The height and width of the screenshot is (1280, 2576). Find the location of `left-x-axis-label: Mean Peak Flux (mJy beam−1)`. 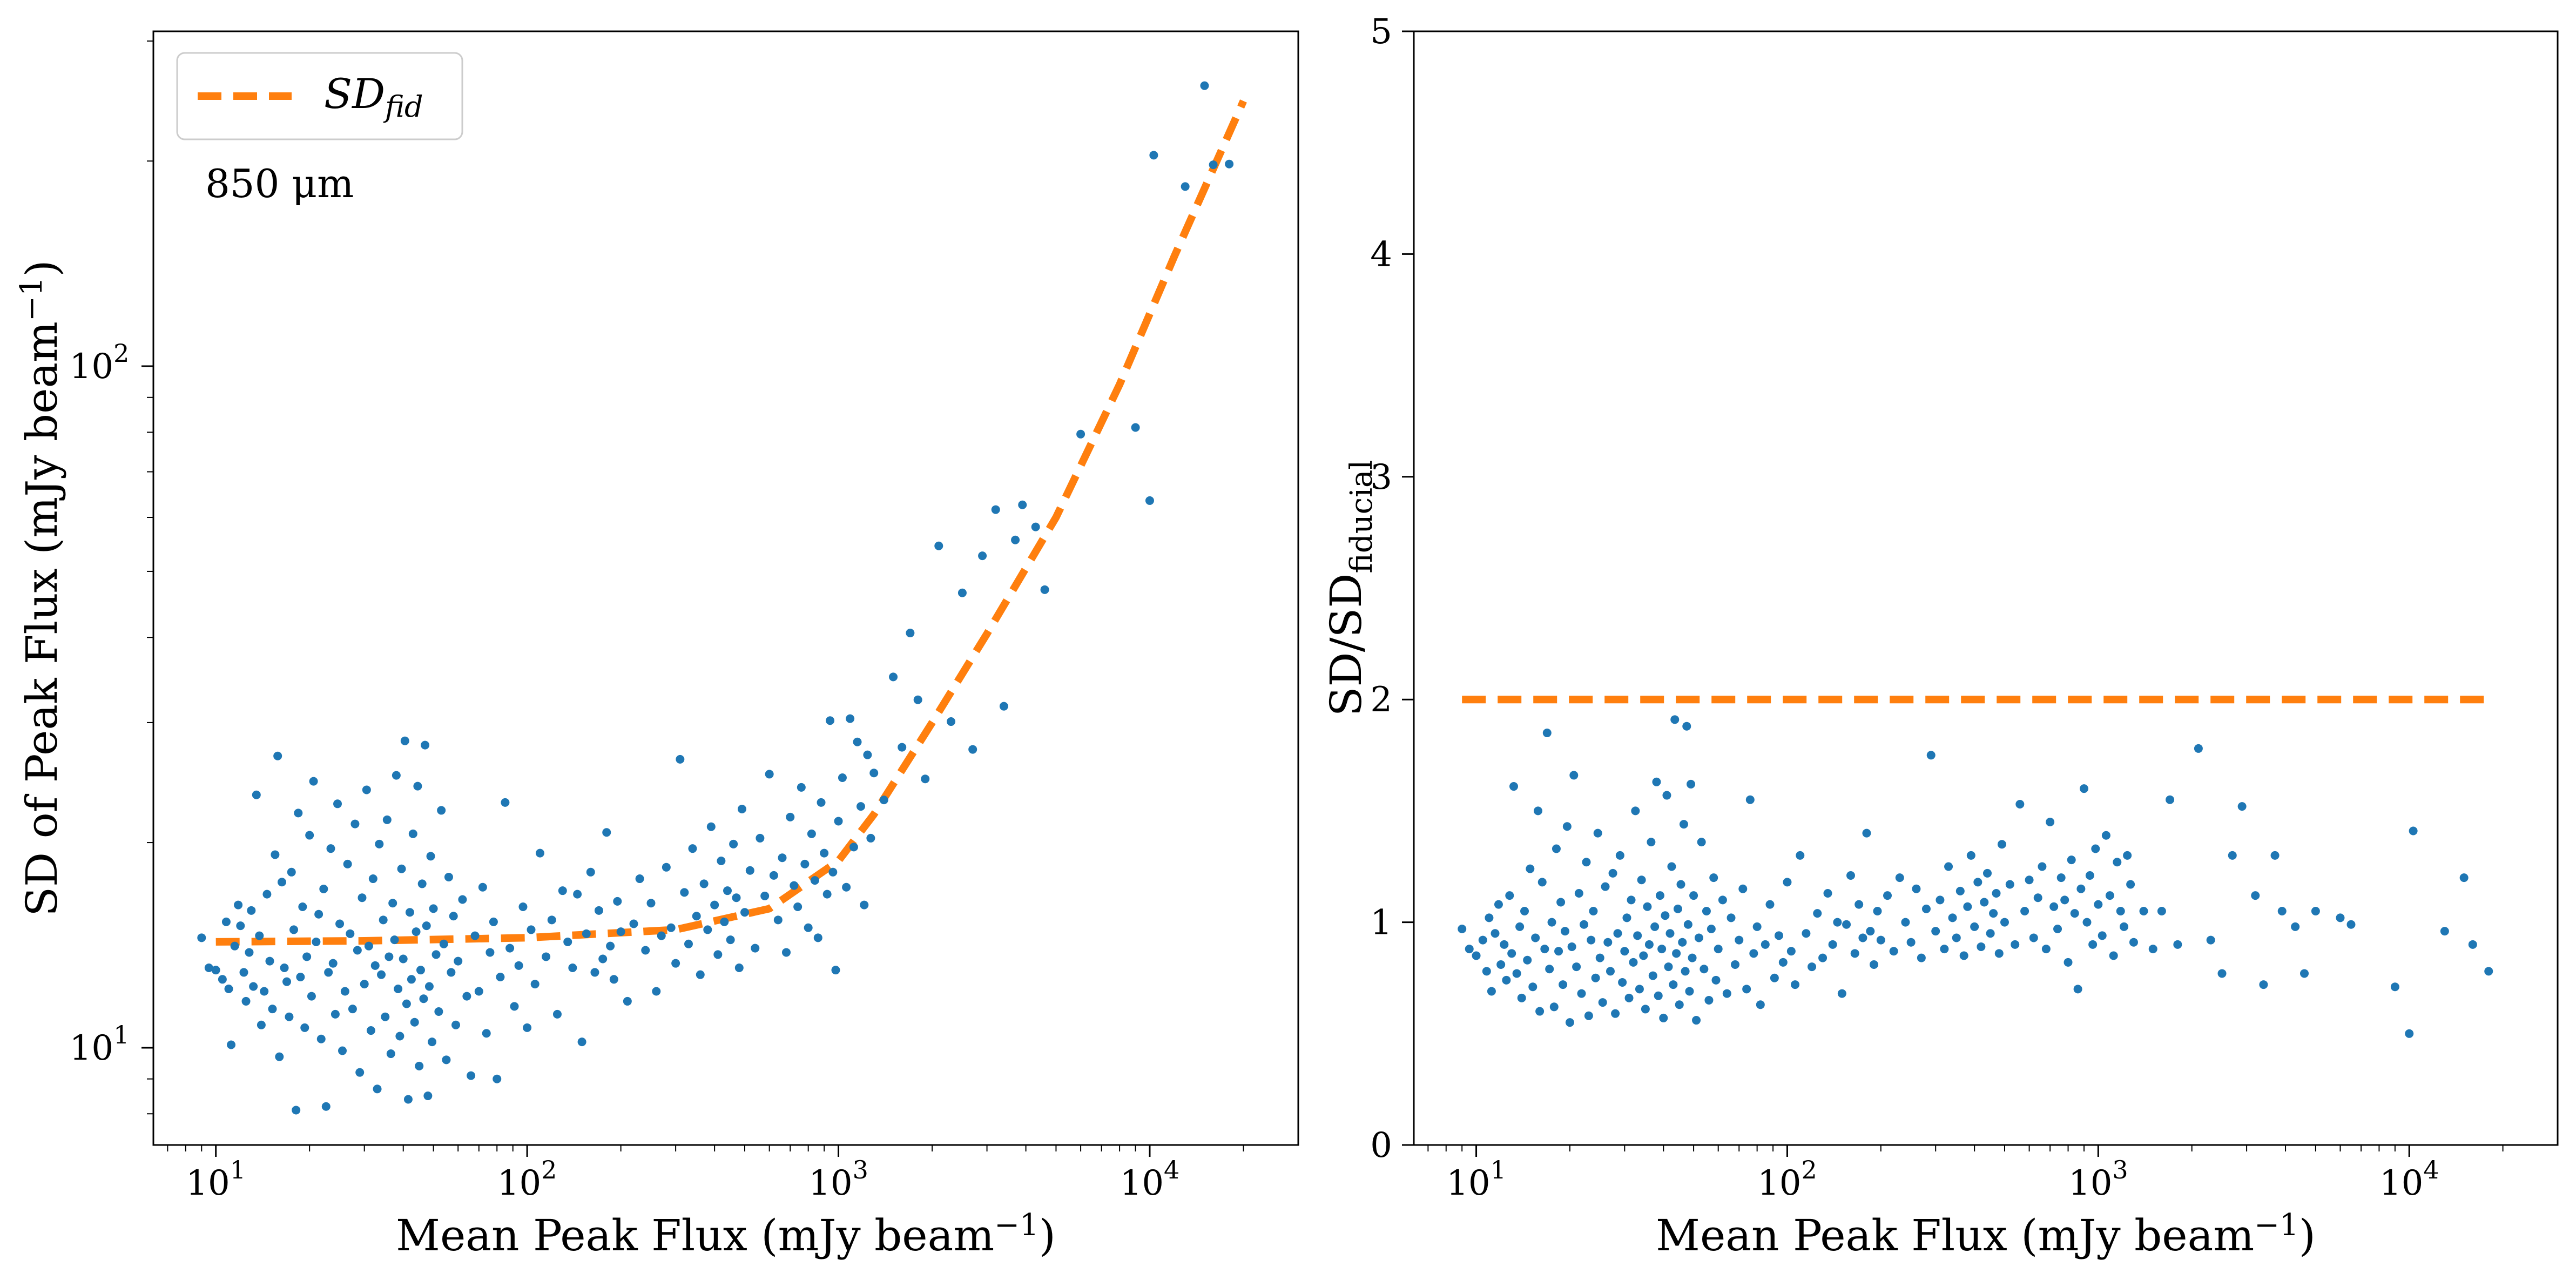

left-x-axis-label: Mean Peak Flux (mJy beam−1) is located at coordinates (726, 1234).